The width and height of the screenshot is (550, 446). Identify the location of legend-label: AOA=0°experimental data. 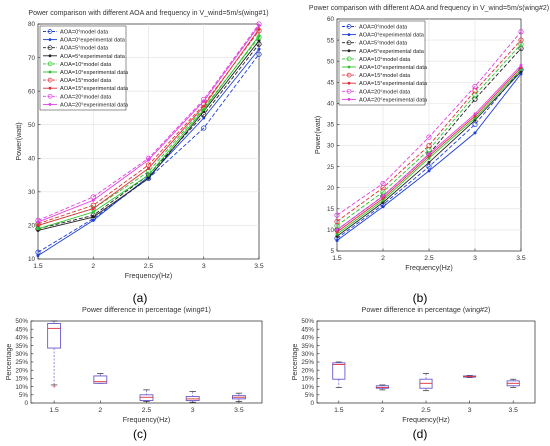
(392, 36).